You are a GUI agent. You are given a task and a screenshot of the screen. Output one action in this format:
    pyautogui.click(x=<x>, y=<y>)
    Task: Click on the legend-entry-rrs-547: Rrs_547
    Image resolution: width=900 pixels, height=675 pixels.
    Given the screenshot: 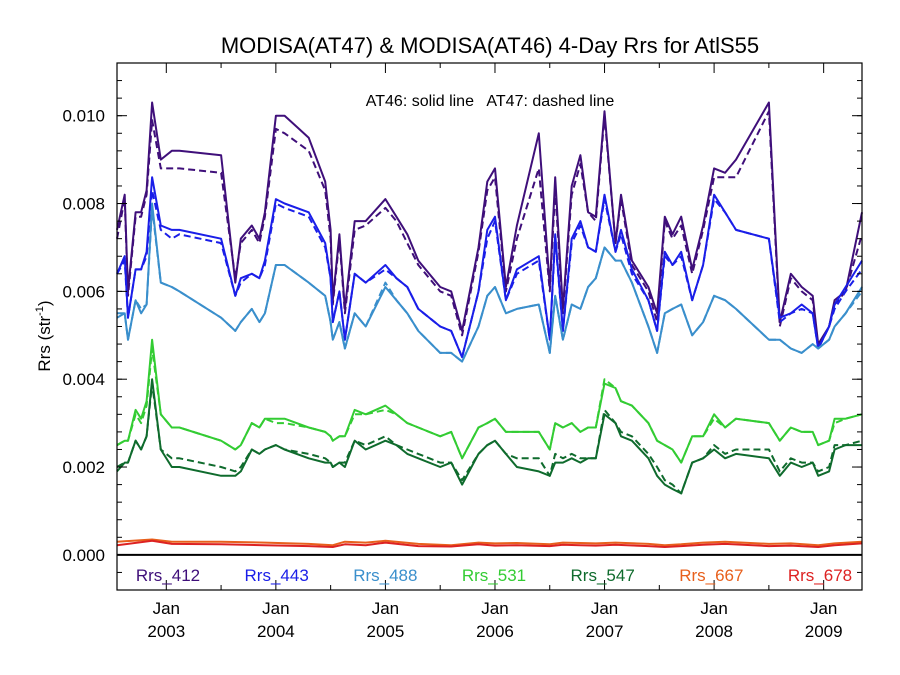 What is the action you would take?
    pyautogui.click(x=603, y=575)
    